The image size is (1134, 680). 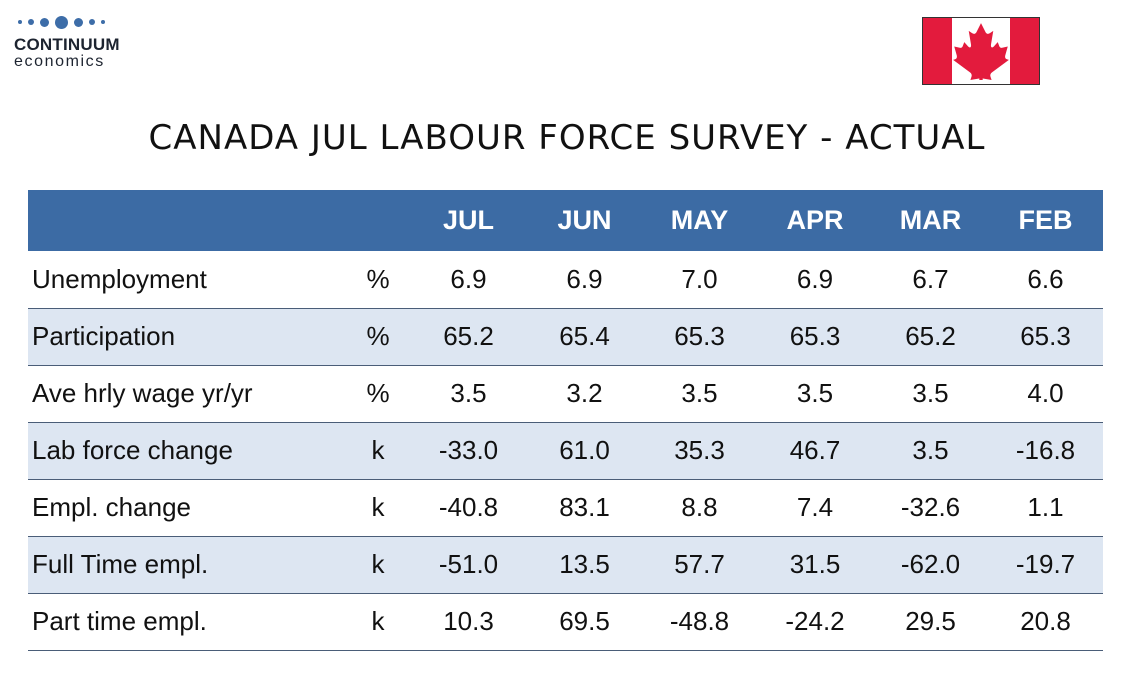 What do you see at coordinates (81, 22) in the screenshot?
I see `logo-dots` at bounding box center [81, 22].